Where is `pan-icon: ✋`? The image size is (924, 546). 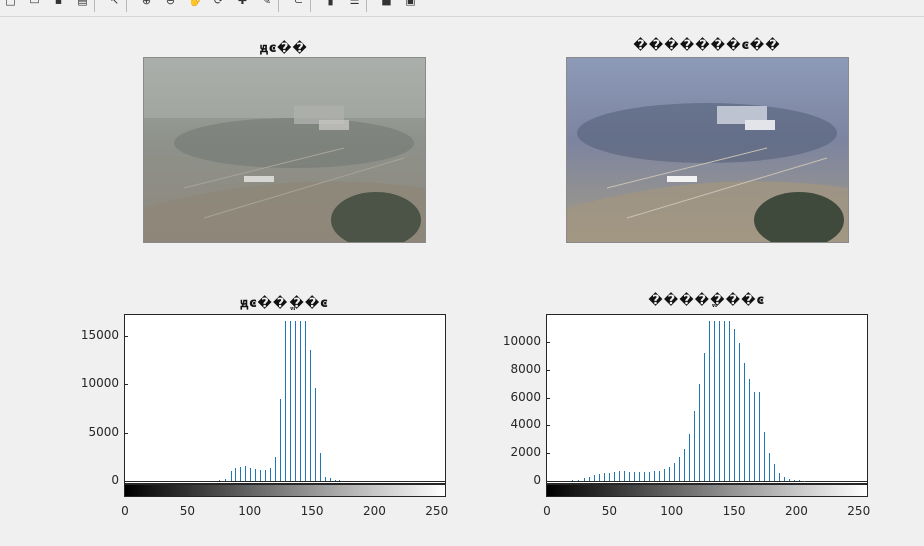 pan-icon: ✋ is located at coordinates (195, 3).